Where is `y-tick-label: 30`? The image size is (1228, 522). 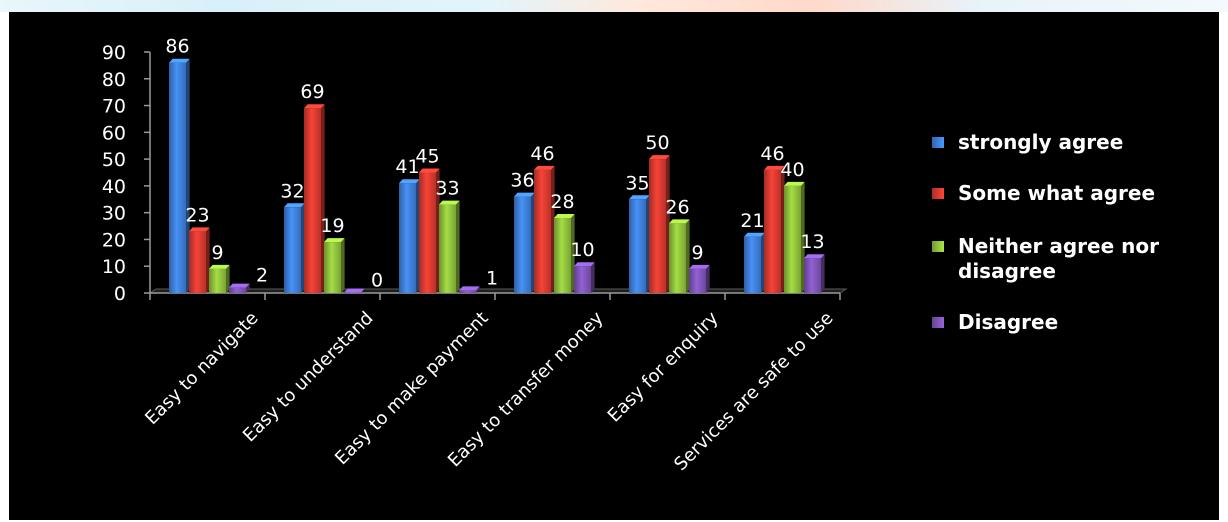 y-tick-label: 30 is located at coordinates (114, 214).